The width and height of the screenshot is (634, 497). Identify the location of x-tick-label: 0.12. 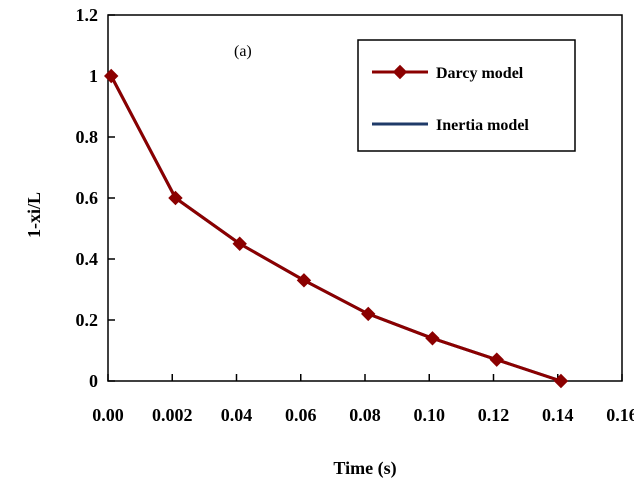
(494, 415).